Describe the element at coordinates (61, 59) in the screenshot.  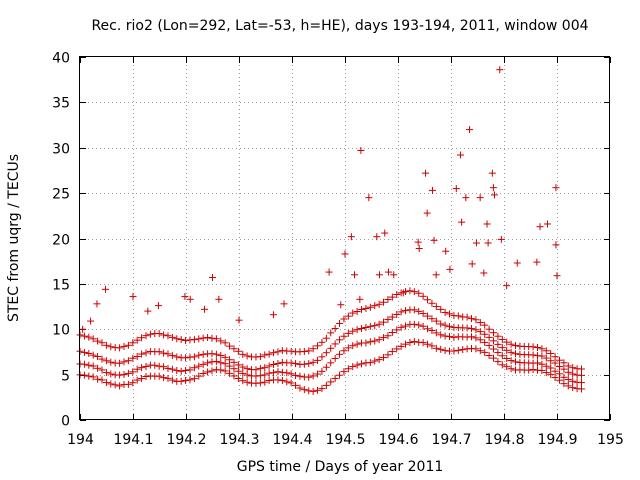
I see `y-tick-label: 40` at that location.